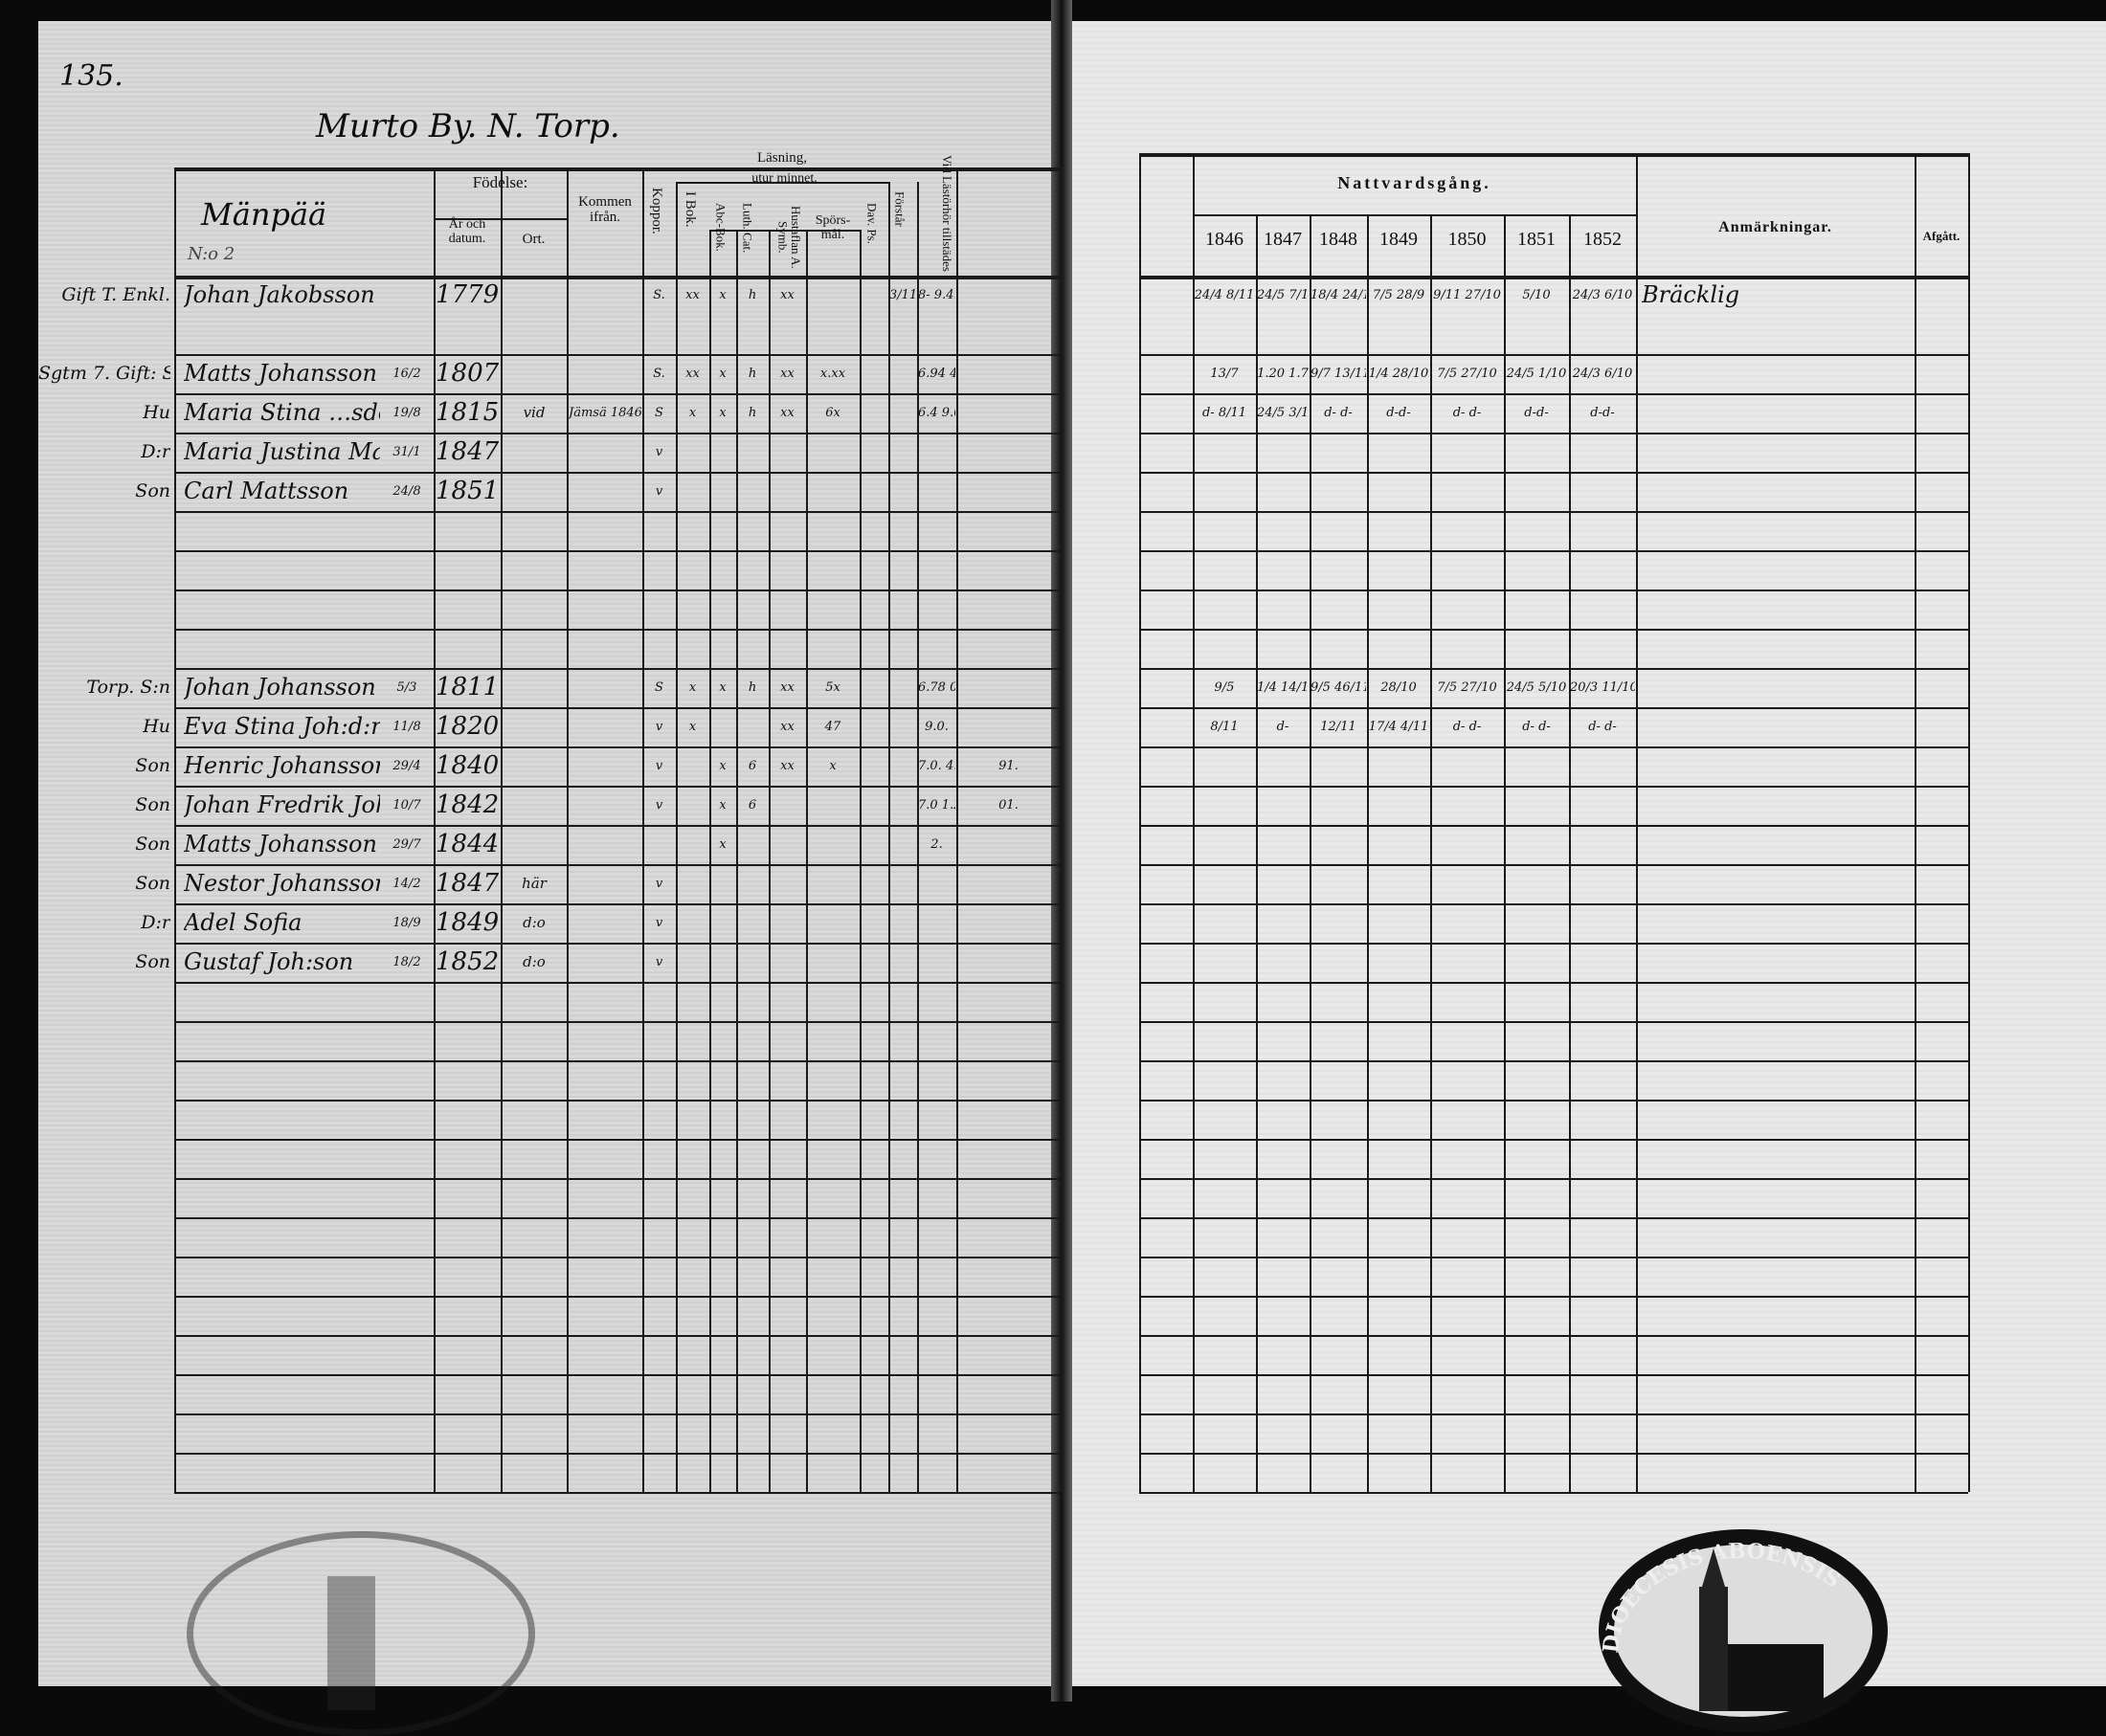 The width and height of the screenshot is (2106, 1736). I want to click on birth-year: 1820, so click(467, 726).